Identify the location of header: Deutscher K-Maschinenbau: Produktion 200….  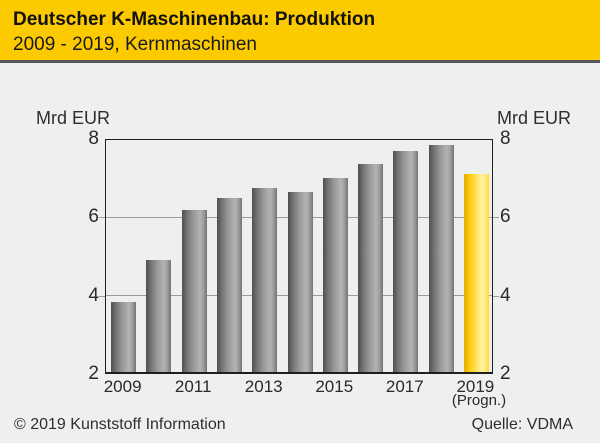
(300, 30).